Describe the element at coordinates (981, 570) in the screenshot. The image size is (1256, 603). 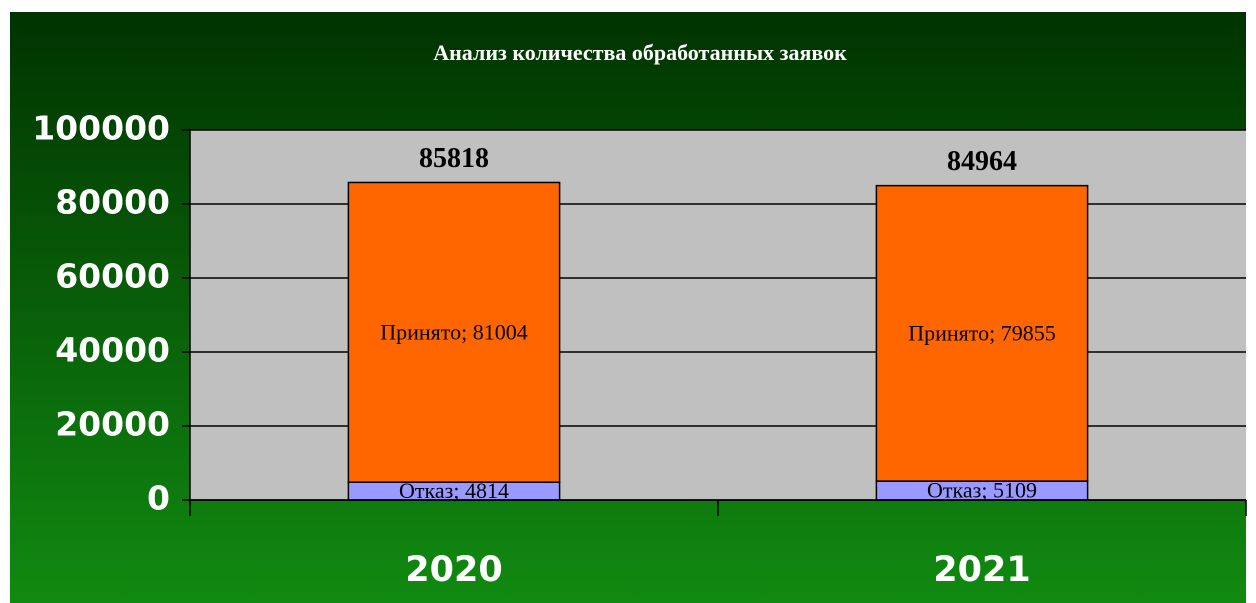
I see `x-tick-label: 2021` at that location.